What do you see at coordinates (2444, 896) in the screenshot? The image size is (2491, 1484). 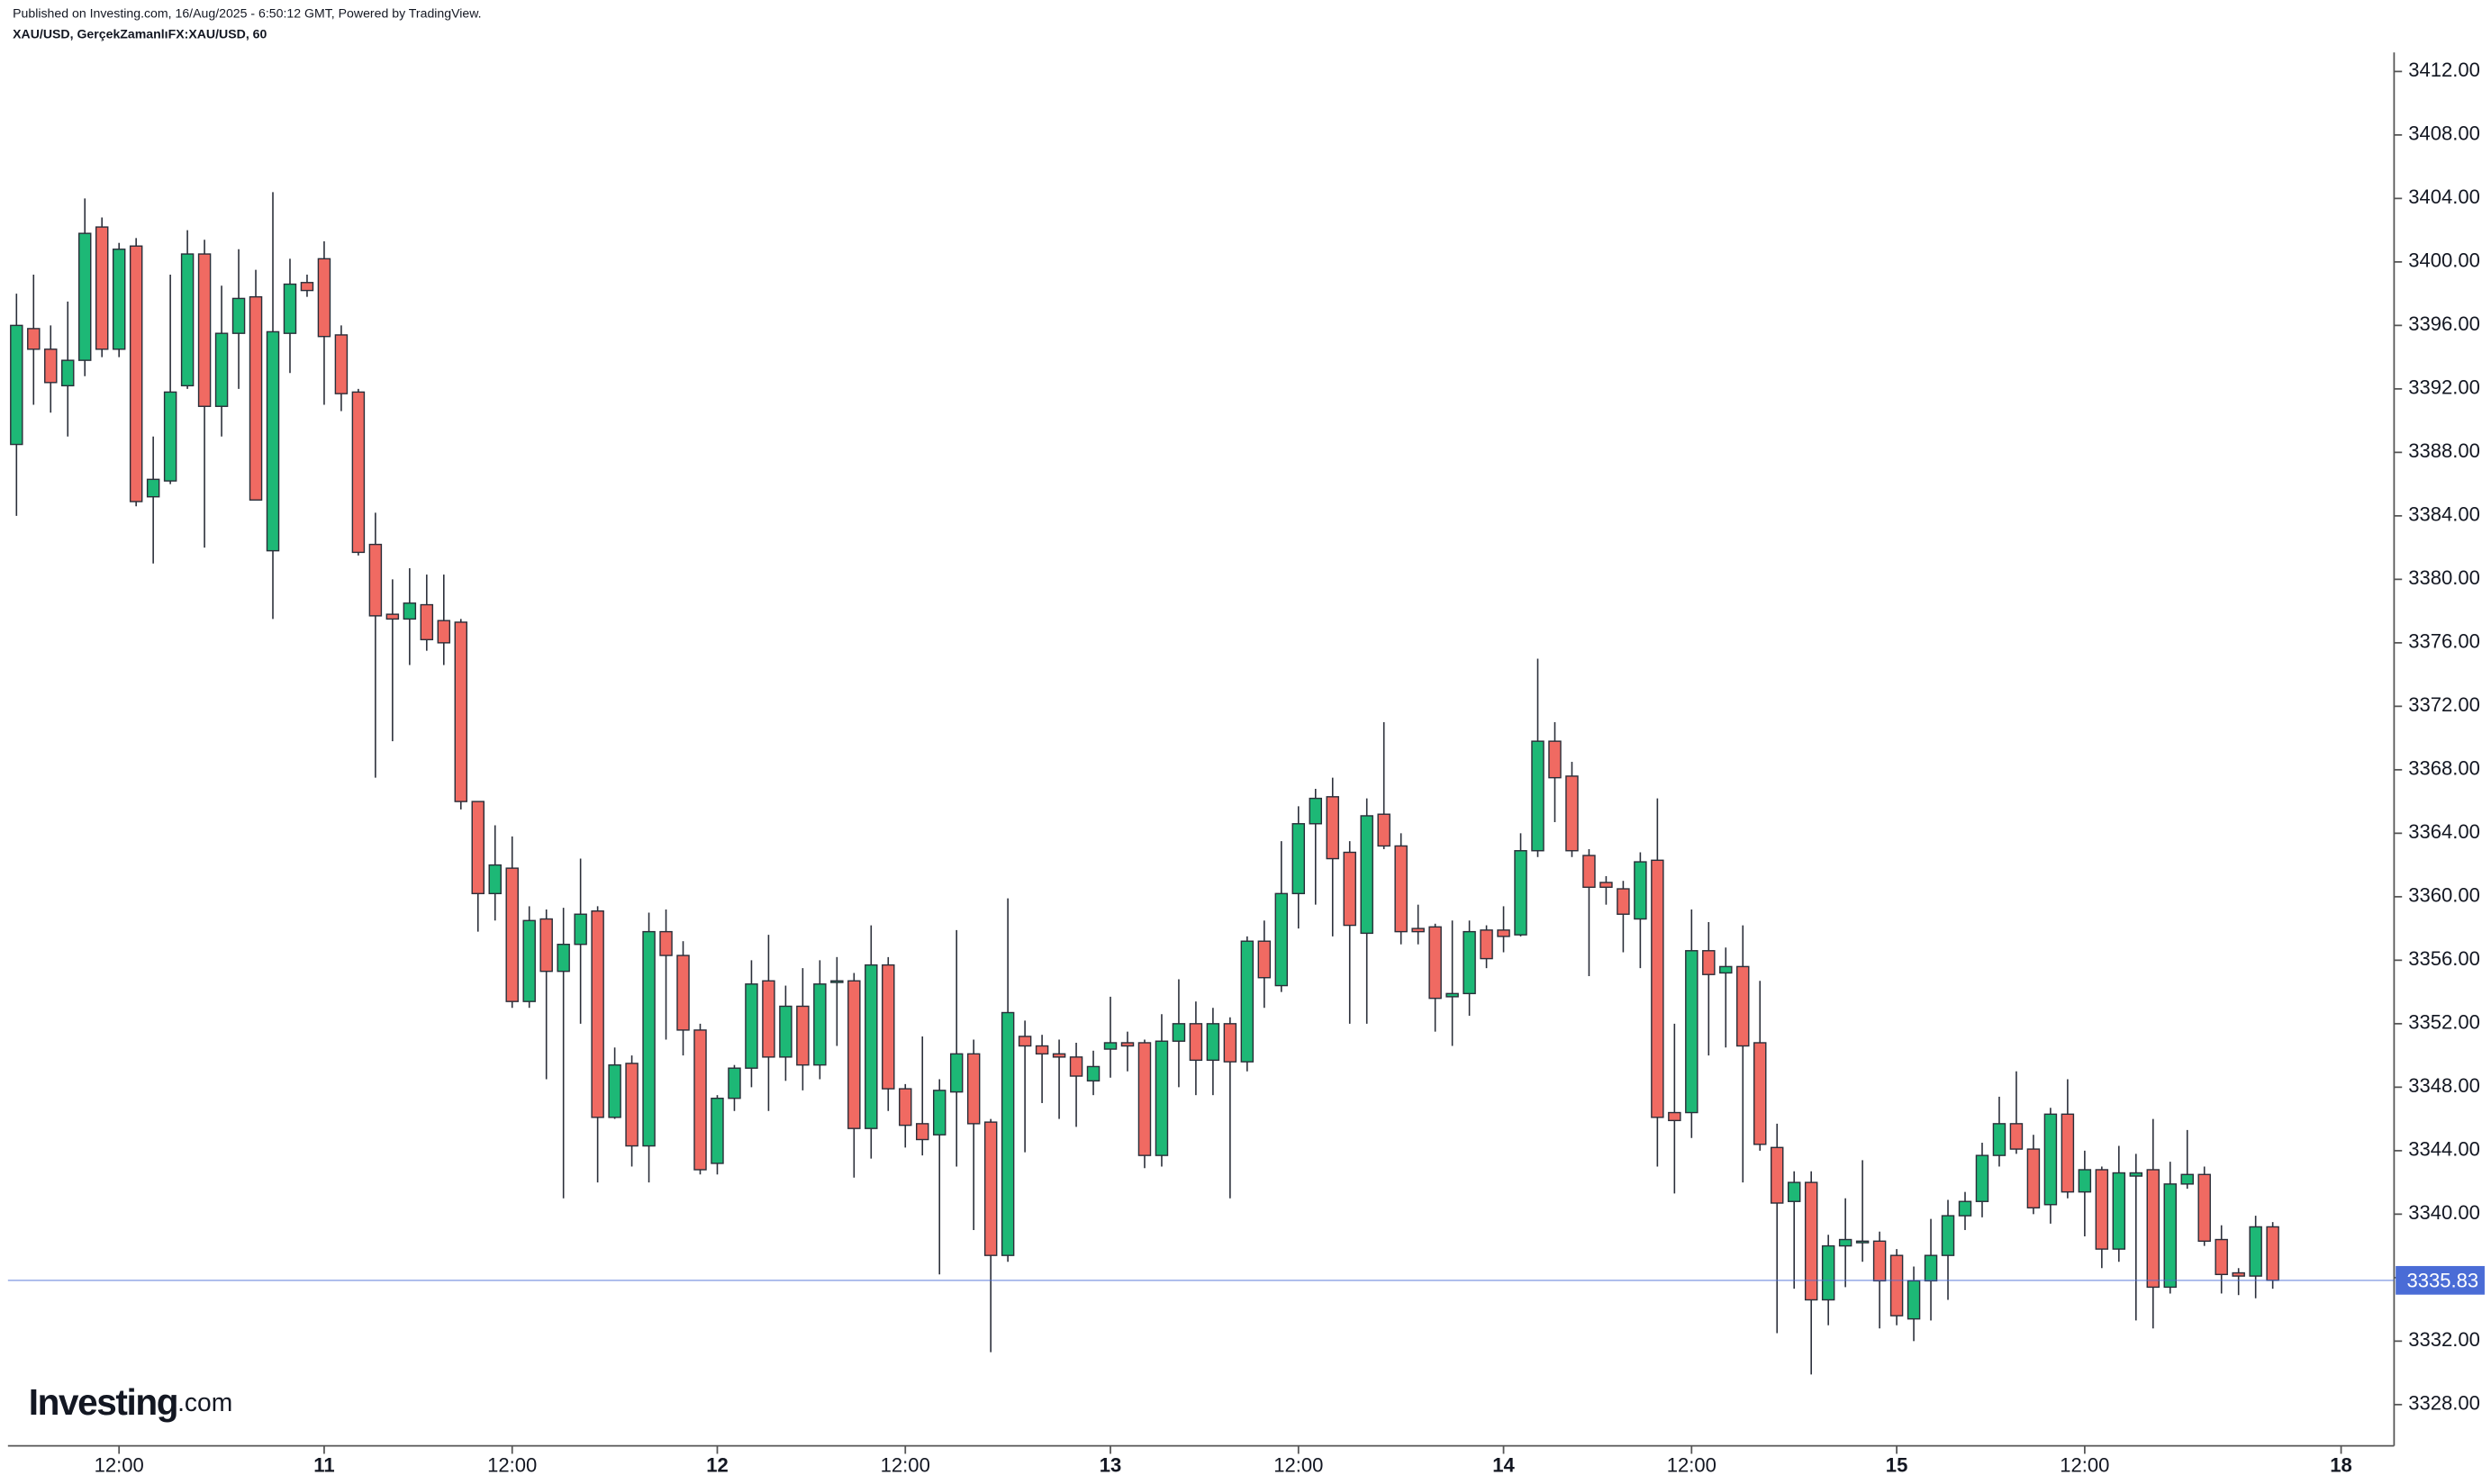 I see `y-tick-label: 3360.00` at bounding box center [2444, 896].